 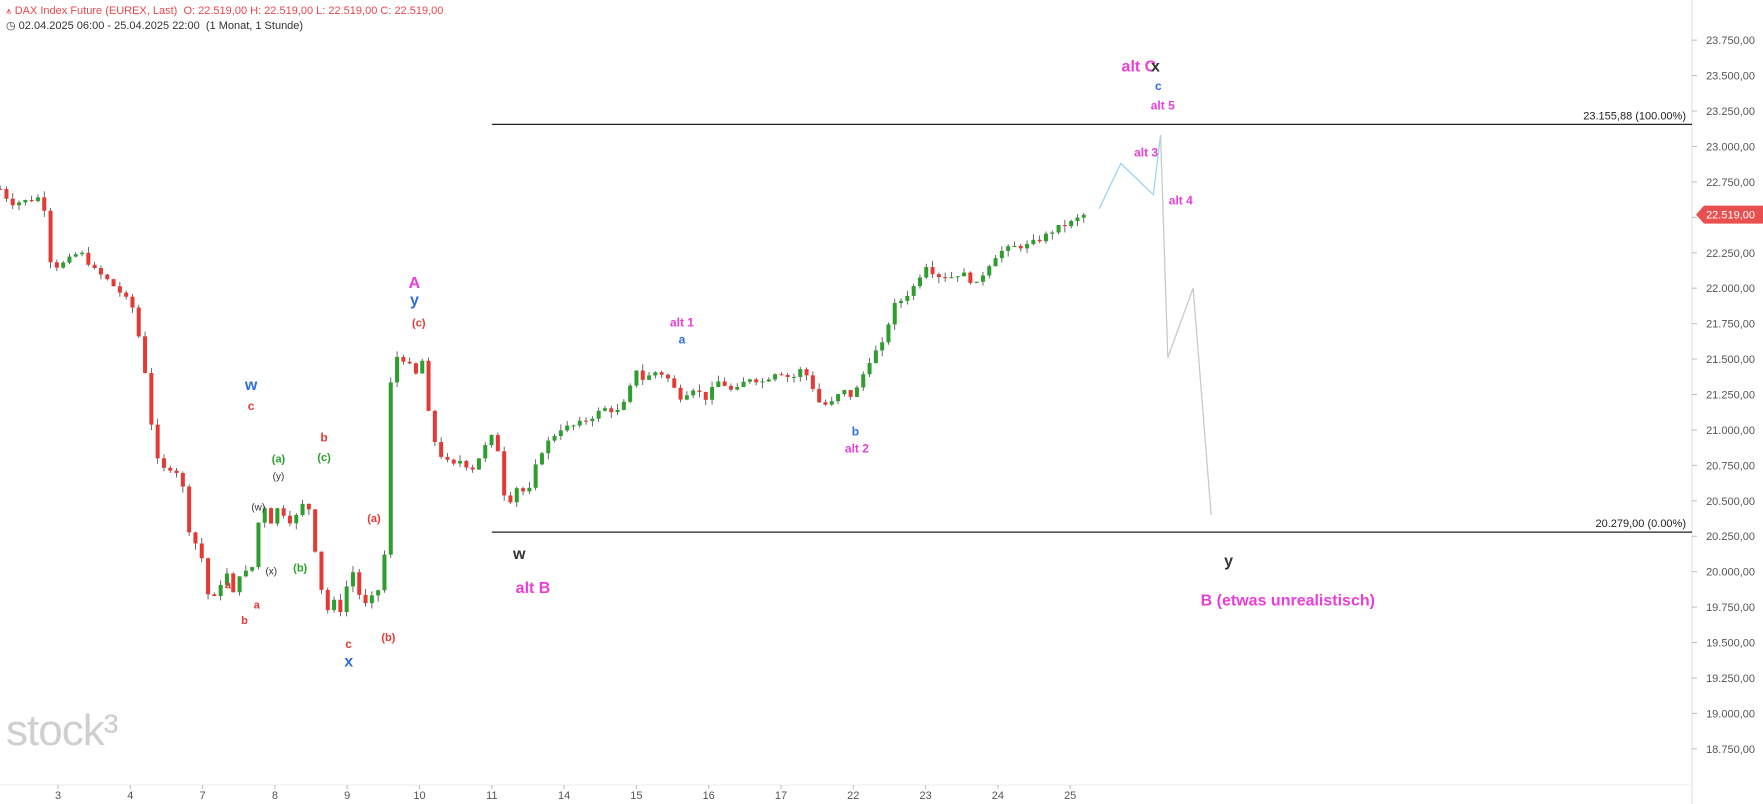 What do you see at coordinates (1163, 106) in the screenshot?
I see `wave-label: alt 5` at bounding box center [1163, 106].